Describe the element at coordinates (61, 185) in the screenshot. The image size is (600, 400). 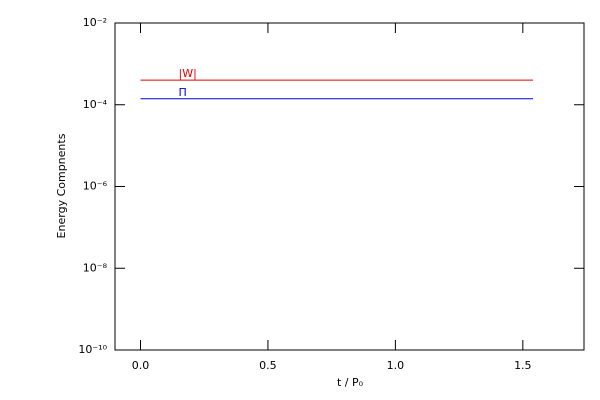
I see `y-axis-label: Energy Compnents` at that location.